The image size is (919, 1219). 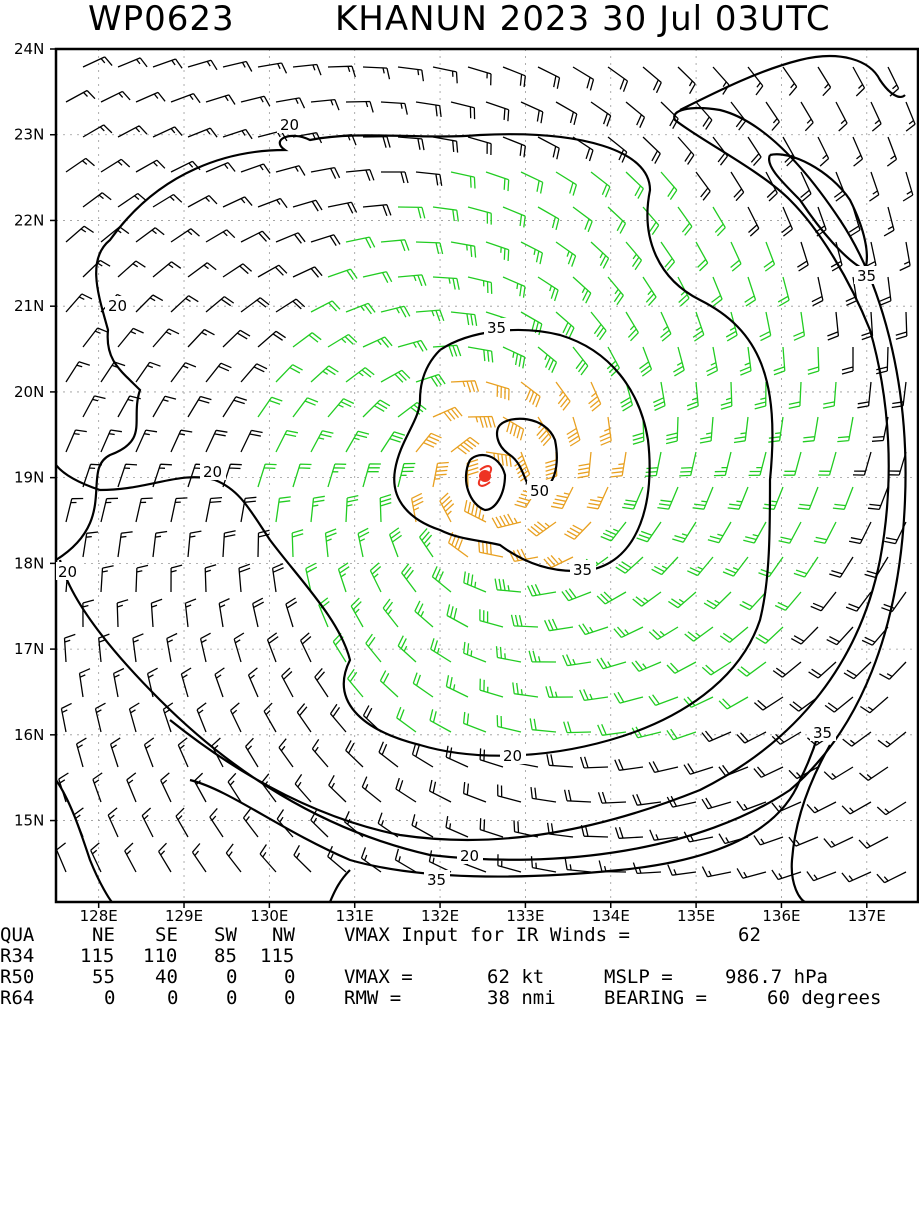 I want to click on contour-label-35-bottom: 35, so click(x=436, y=880).